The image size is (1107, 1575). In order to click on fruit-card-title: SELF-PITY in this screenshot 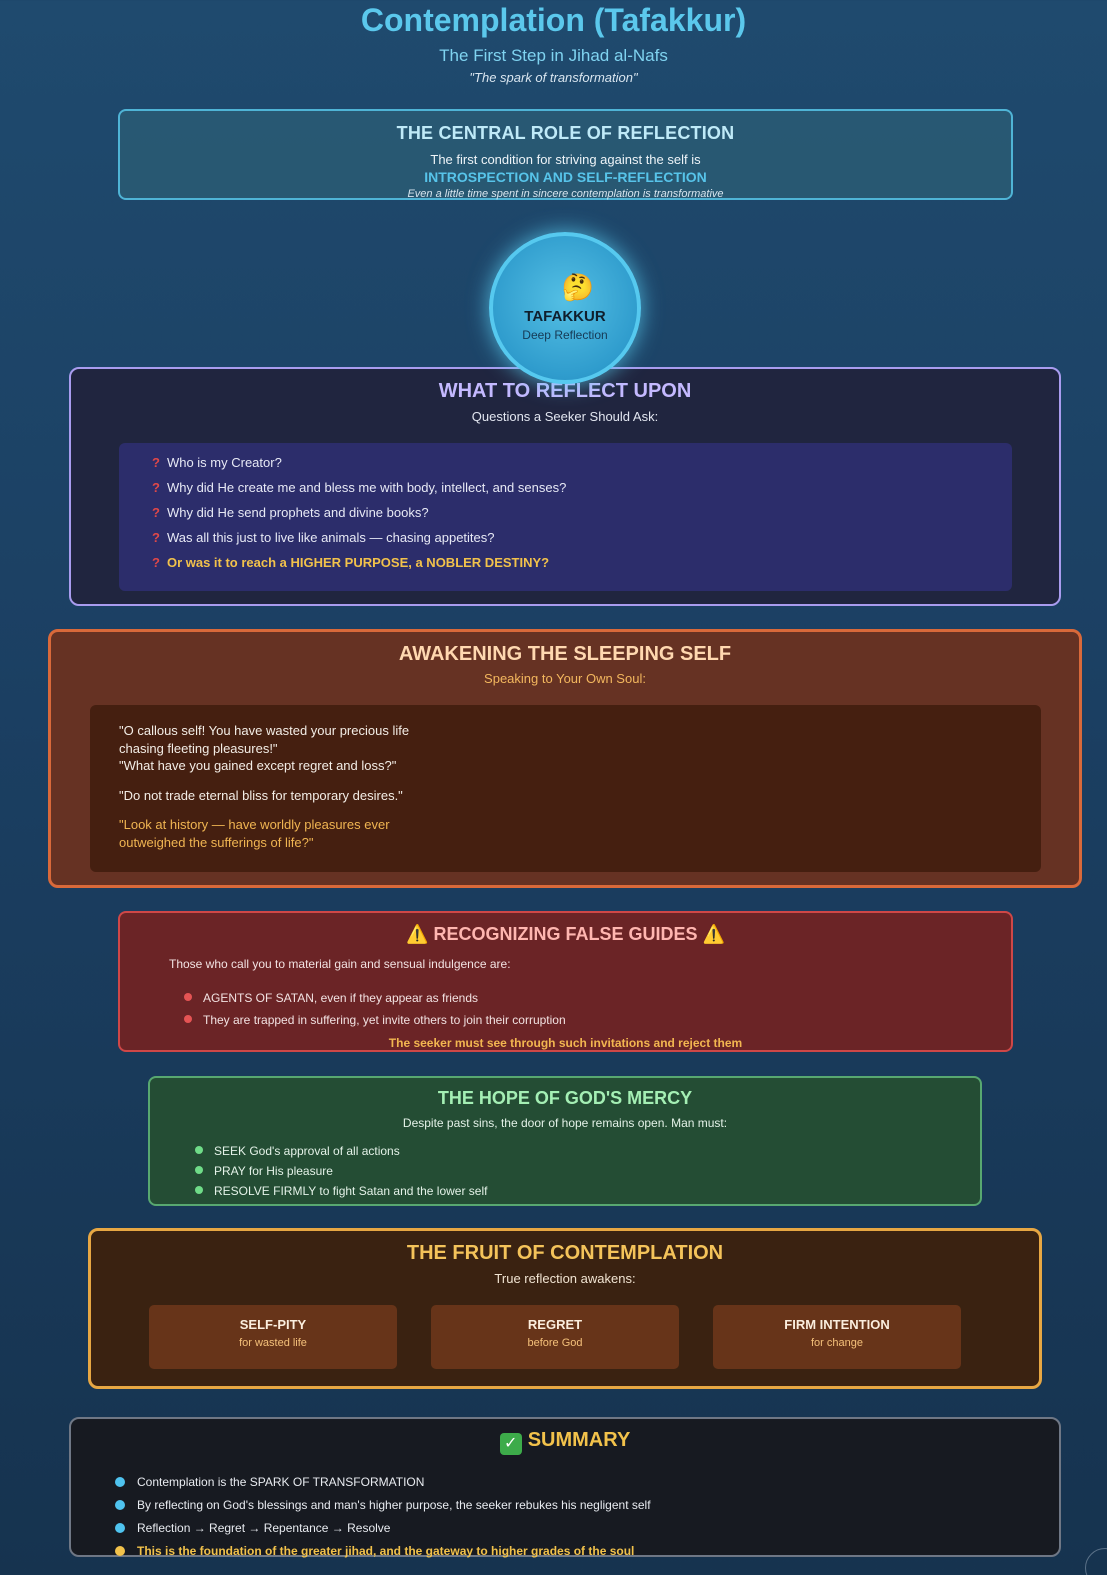, I will do `click(273, 1324)`.